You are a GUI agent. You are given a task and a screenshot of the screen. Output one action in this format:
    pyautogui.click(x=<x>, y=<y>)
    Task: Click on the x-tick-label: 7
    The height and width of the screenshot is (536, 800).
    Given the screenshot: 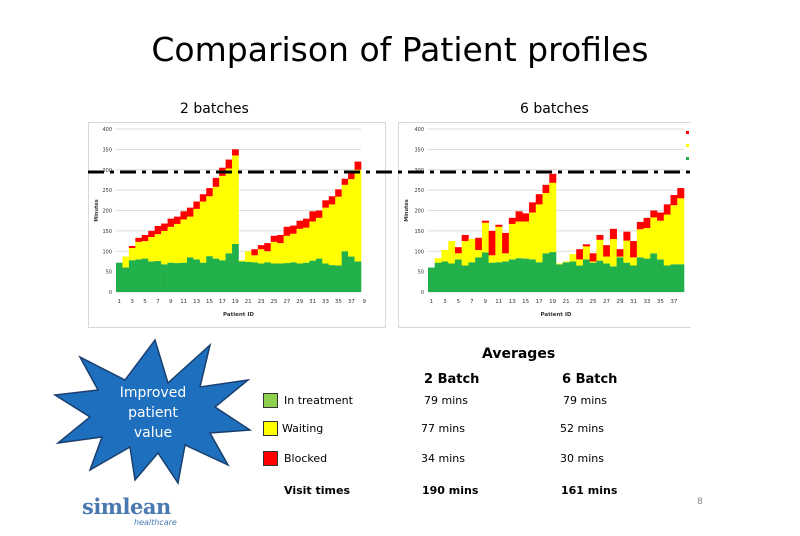 What is the action you would take?
    pyautogui.click(x=472, y=302)
    